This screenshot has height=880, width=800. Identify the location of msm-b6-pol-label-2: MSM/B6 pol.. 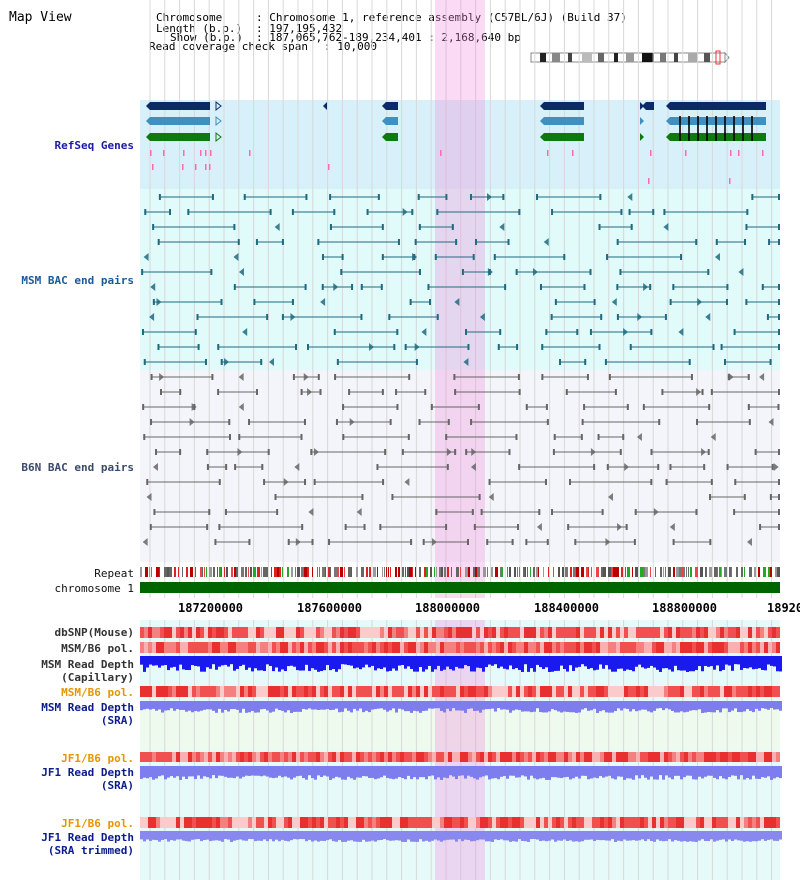
(97, 692).